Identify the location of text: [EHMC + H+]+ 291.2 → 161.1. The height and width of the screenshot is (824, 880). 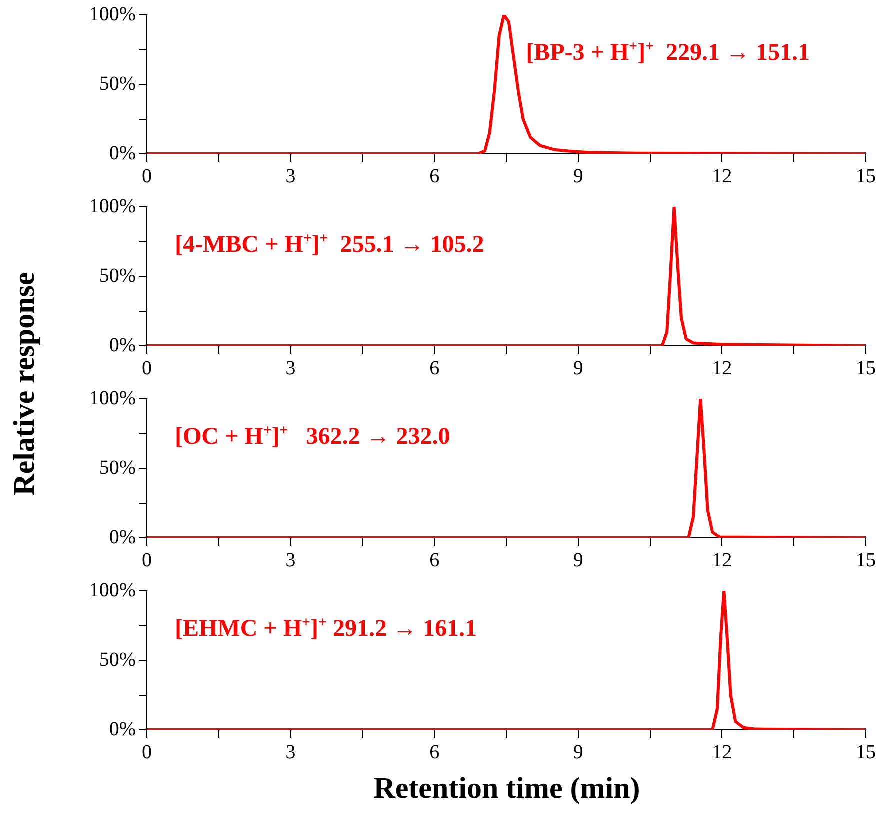
(326, 628).